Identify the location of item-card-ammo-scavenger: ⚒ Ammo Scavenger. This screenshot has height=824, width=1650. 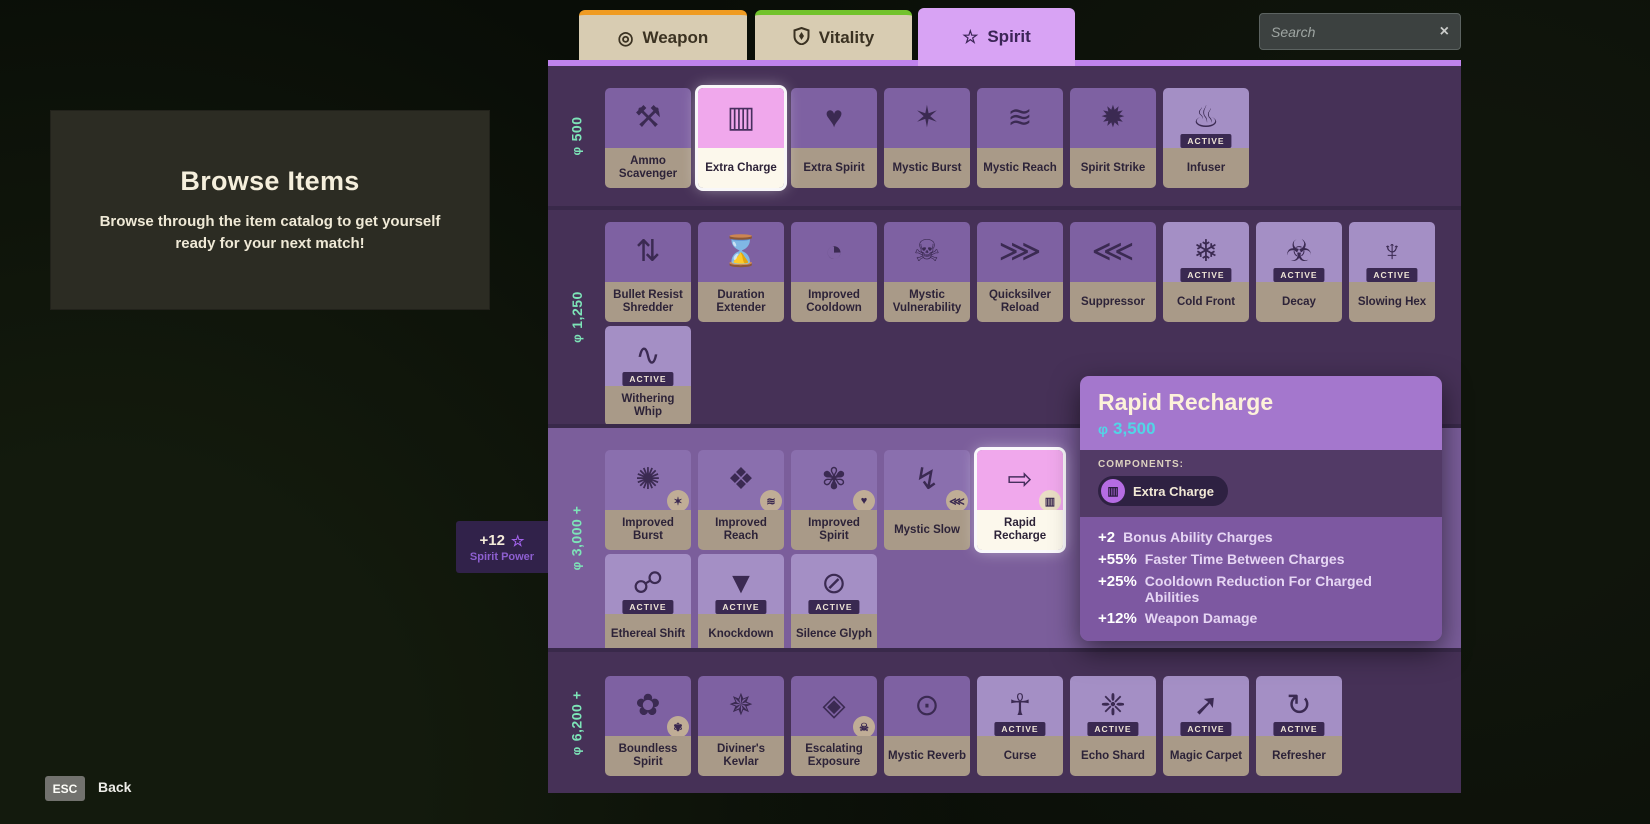
(648, 138).